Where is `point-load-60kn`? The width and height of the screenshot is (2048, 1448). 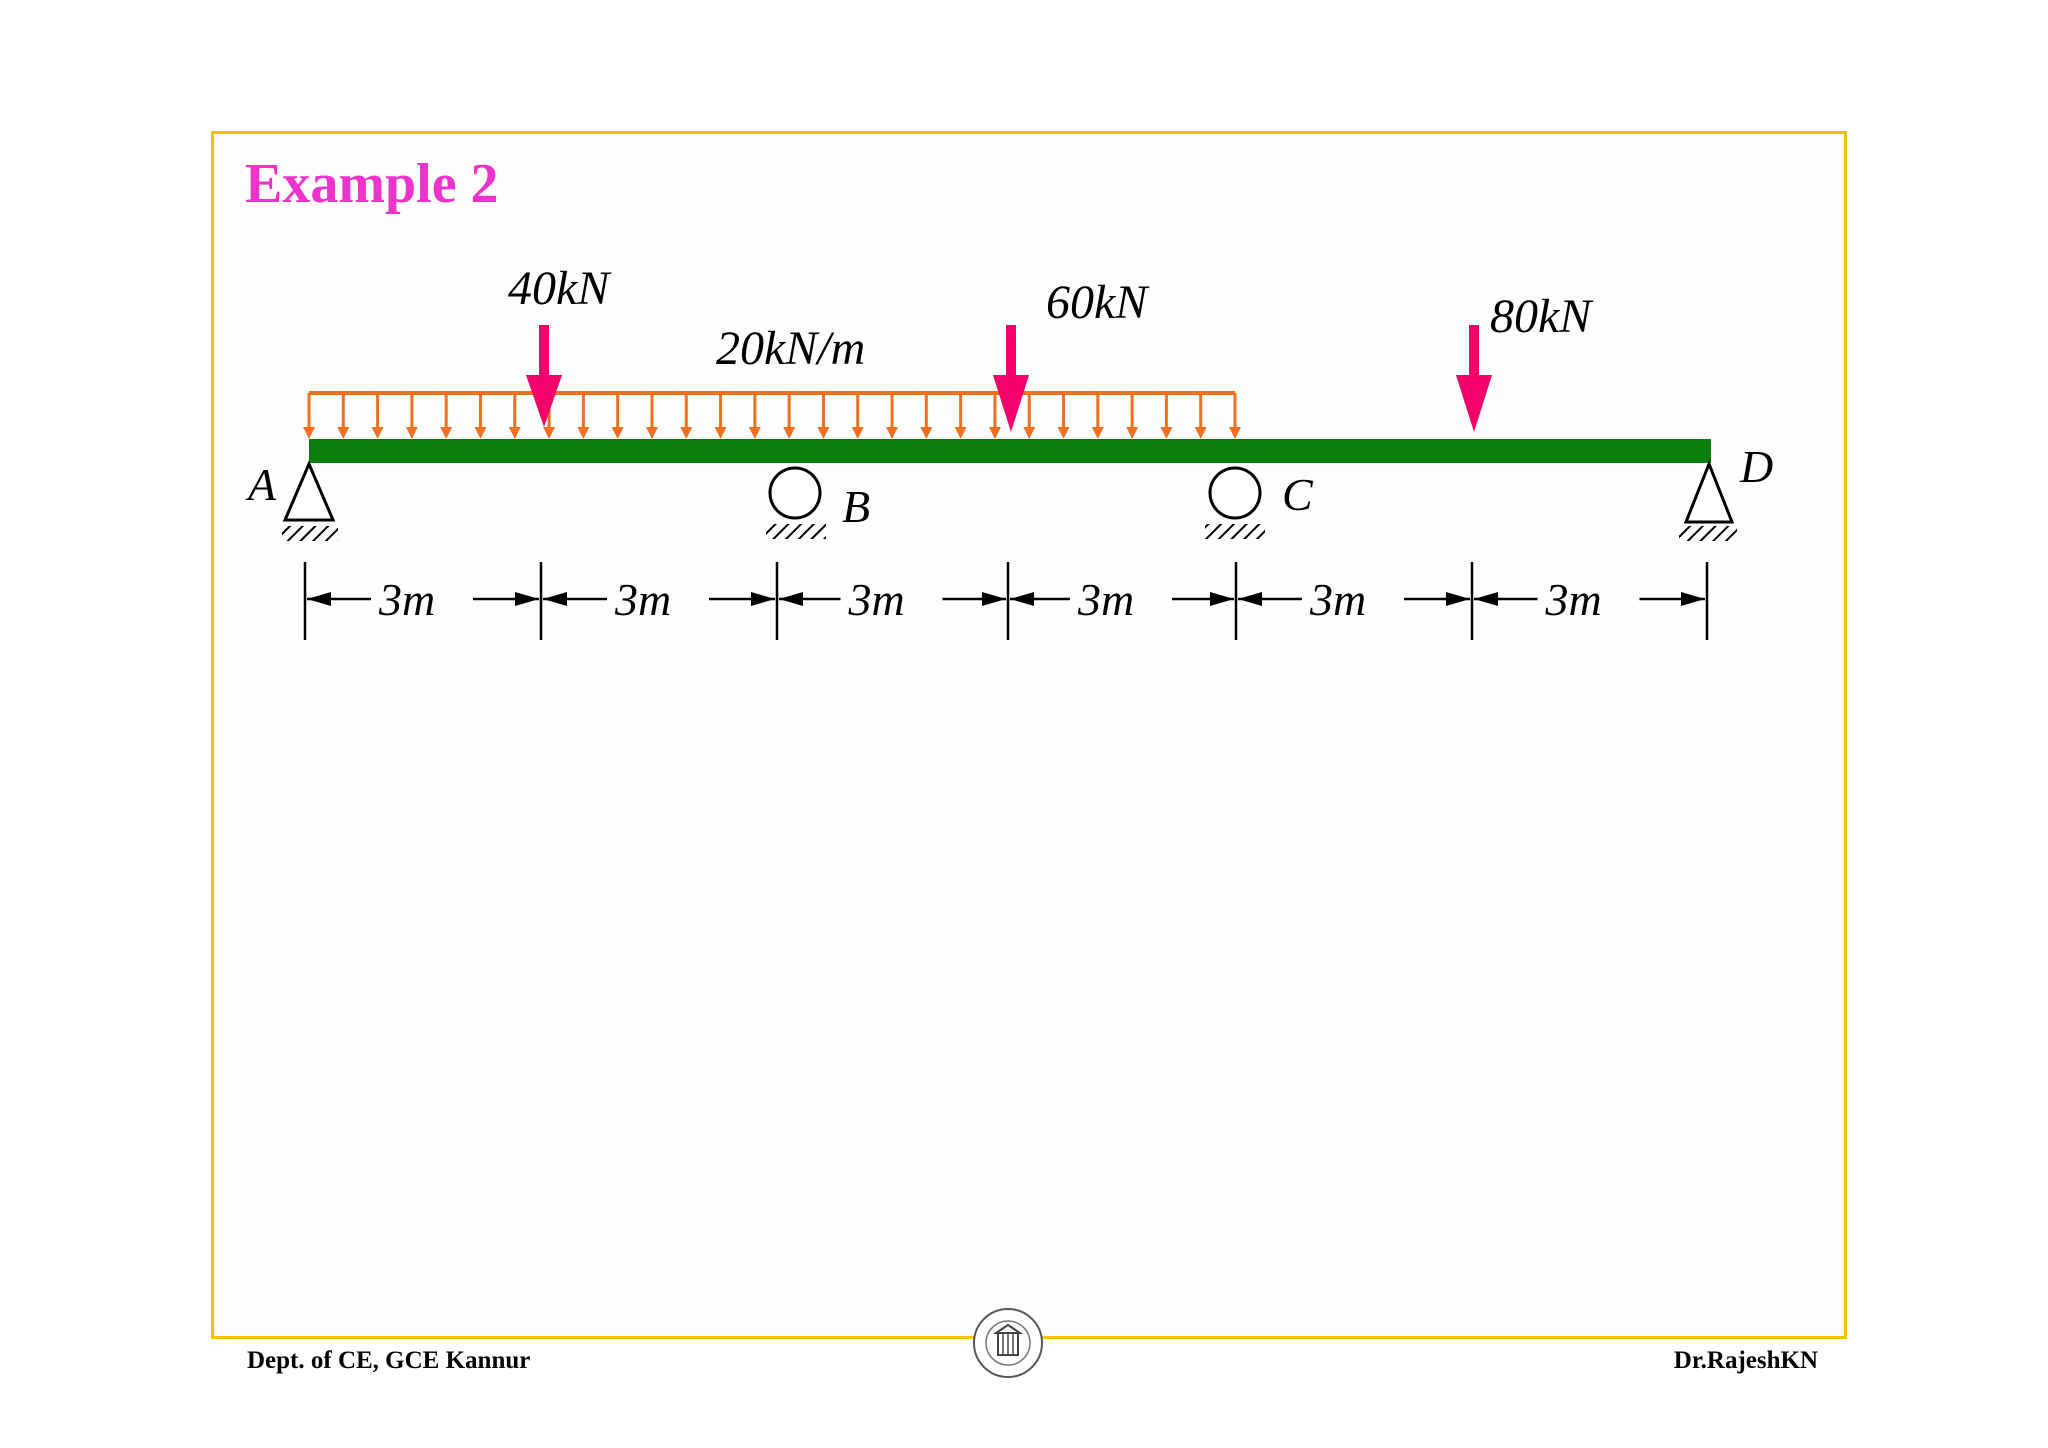 point-load-60kn is located at coordinates (1011, 378).